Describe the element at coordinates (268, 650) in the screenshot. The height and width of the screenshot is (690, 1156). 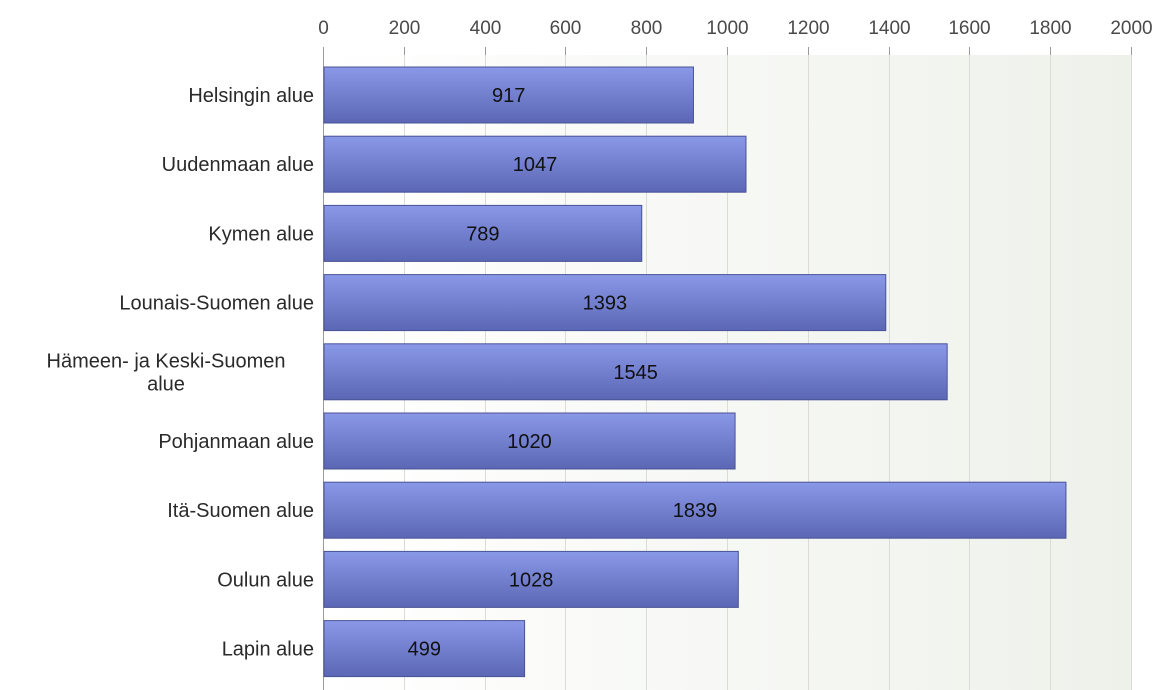
I see `category-label: Lapin alue` at that location.